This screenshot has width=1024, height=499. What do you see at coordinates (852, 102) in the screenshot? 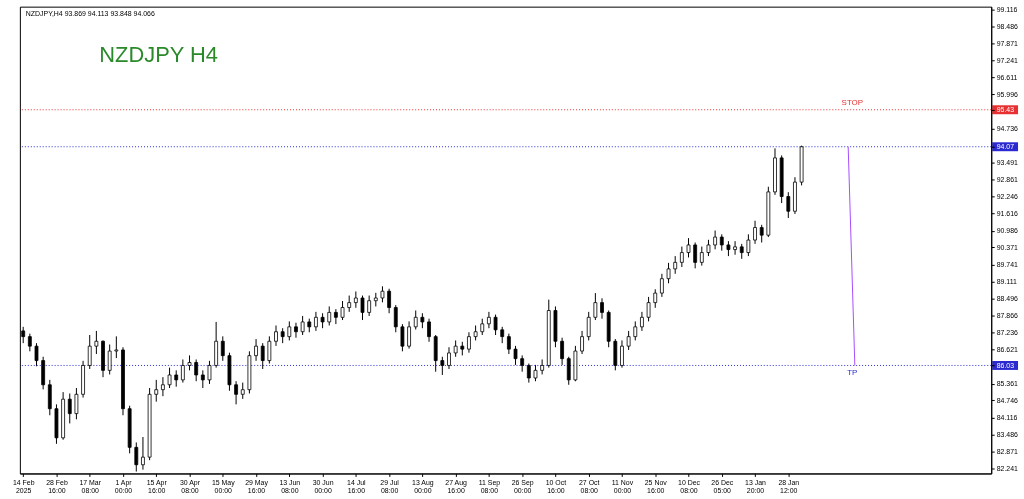
I see `ref-line-label: STOP` at bounding box center [852, 102].